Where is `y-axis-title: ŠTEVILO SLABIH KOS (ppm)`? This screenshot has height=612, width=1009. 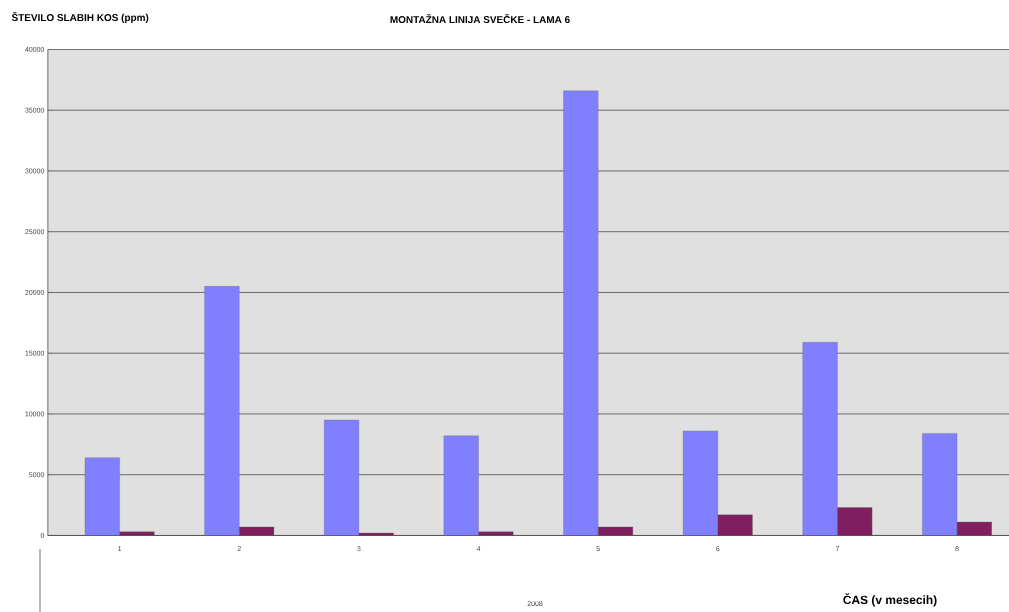 y-axis-title: ŠTEVILO SLABIH KOS (ppm) is located at coordinates (80, 18).